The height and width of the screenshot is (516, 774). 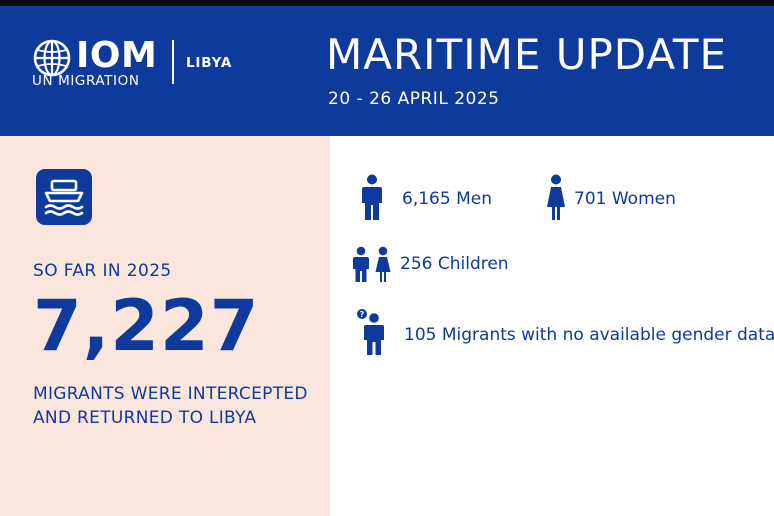 I want to click on boat-icon, so click(x=64, y=197).